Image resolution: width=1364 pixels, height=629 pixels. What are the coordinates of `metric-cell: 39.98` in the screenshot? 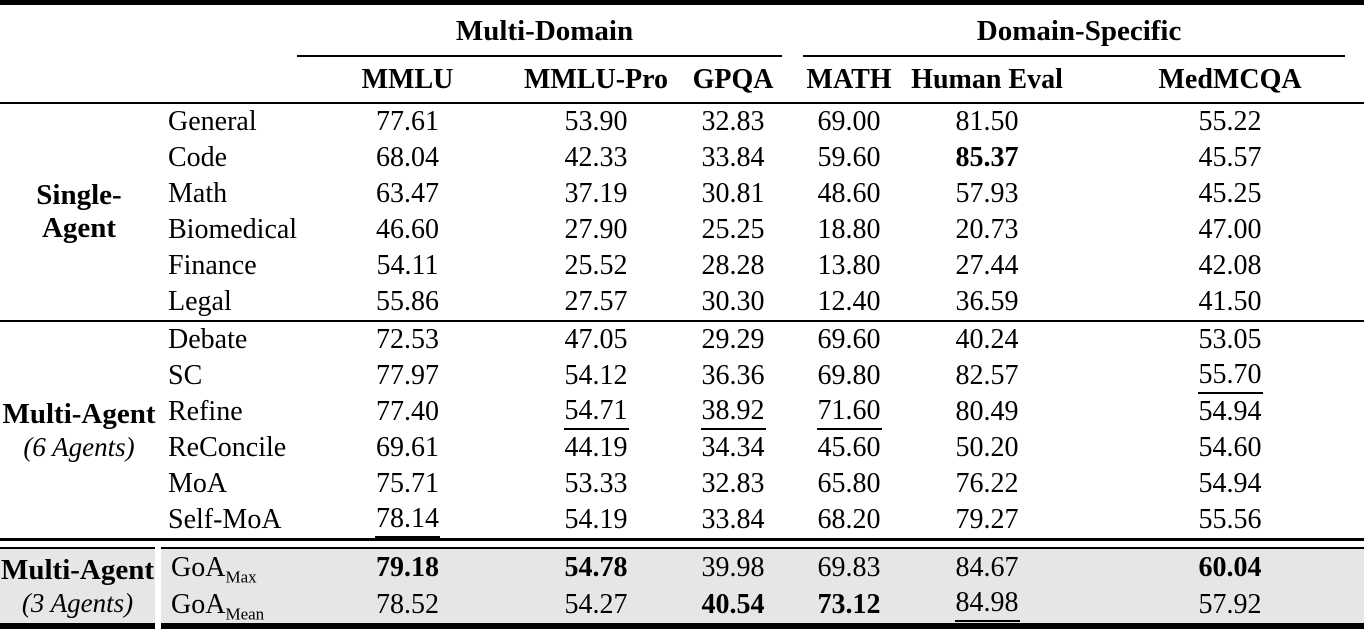 It's located at (733, 567).